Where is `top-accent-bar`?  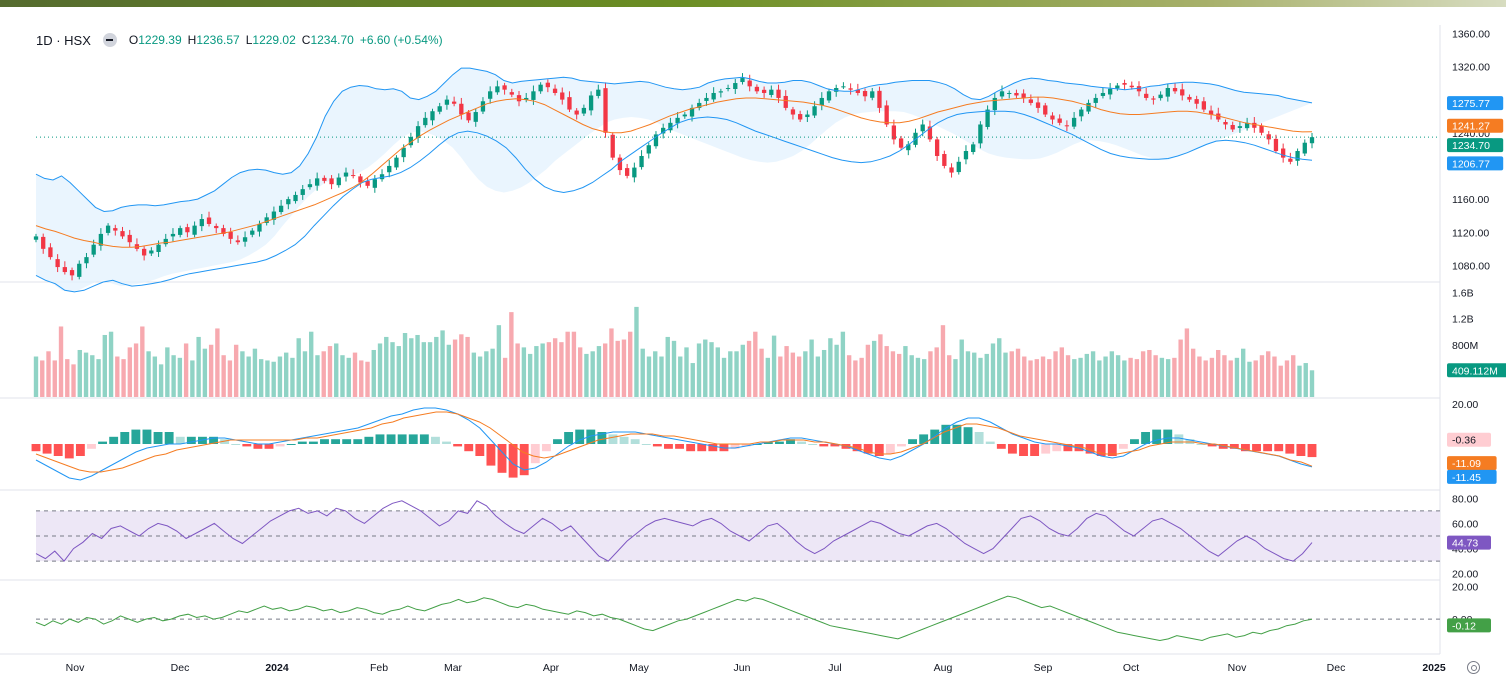 top-accent-bar is located at coordinates (753, 3).